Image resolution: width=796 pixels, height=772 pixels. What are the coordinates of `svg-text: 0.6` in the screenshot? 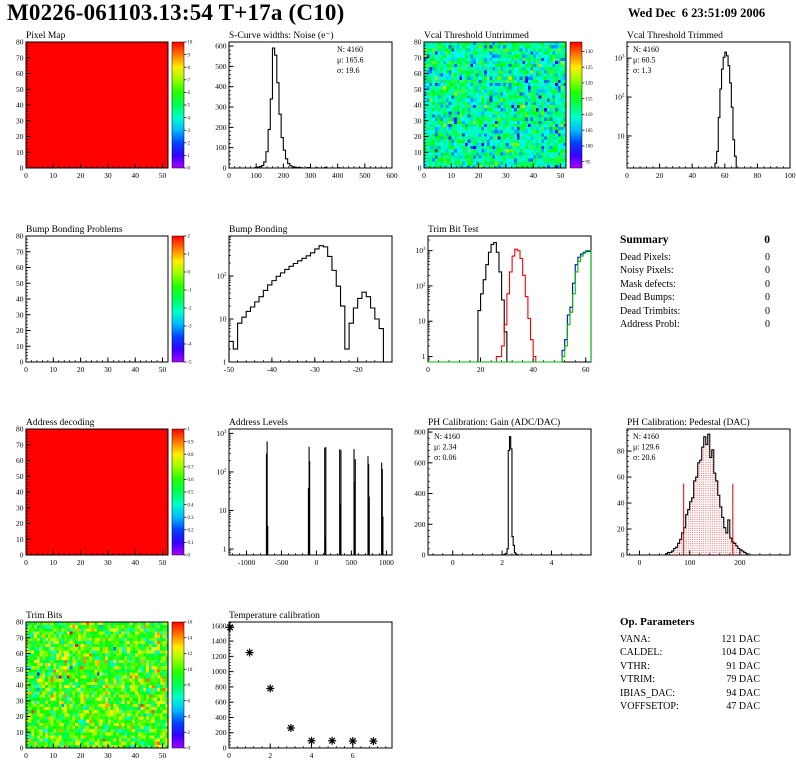 It's located at (191, 480).